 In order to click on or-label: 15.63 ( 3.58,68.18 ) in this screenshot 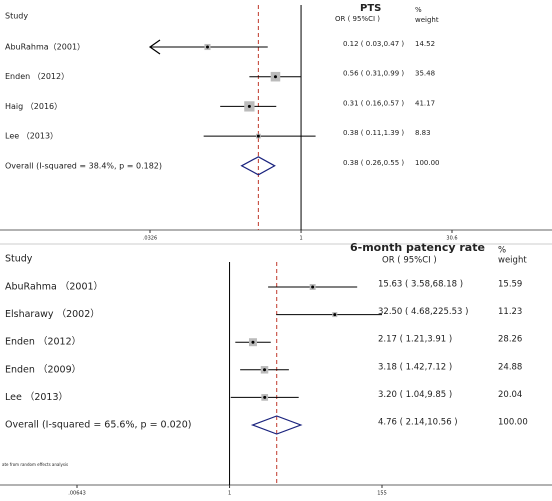, I will do `click(420, 285)`.